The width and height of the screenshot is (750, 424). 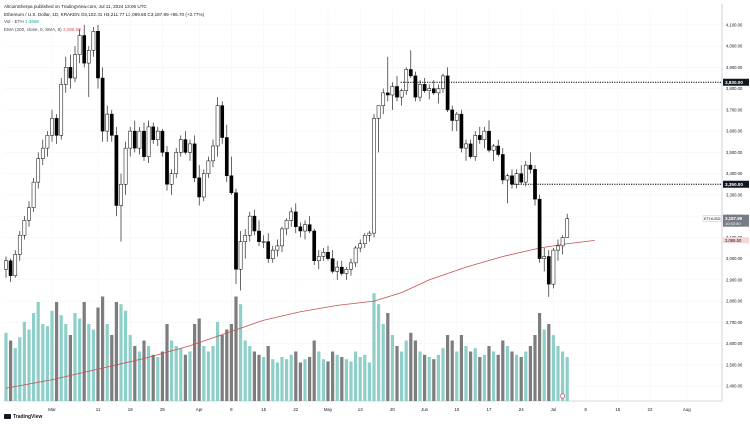 I want to click on ema-indicator-row: EMA (200, close, 0, SMA, 9) 3,086.50, so click(x=104, y=30).